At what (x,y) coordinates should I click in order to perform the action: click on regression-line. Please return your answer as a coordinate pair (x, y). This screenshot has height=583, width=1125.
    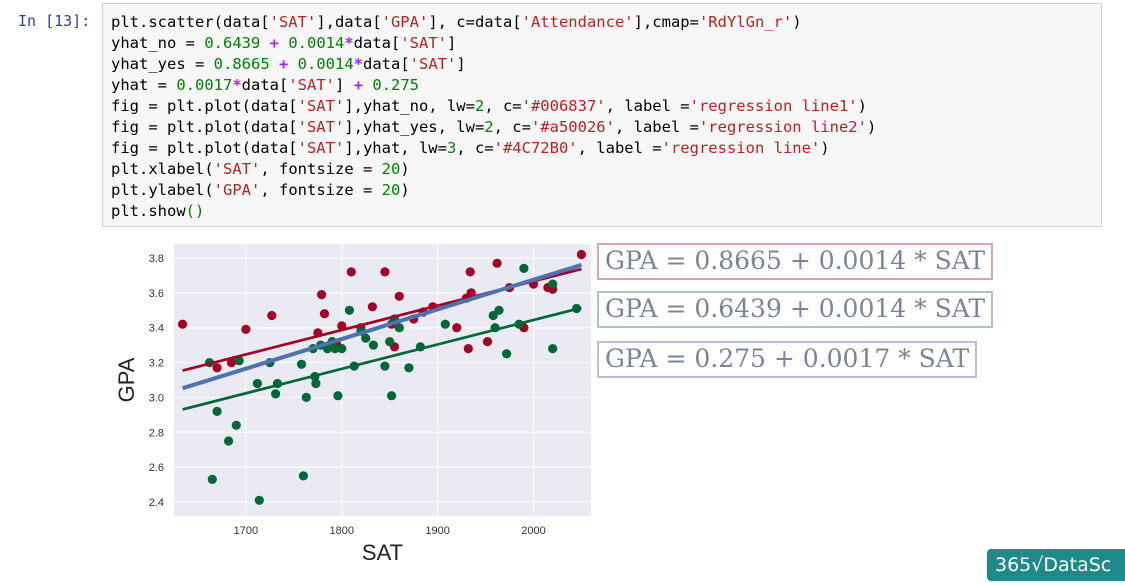
    Looking at the image, I should click on (382, 326).